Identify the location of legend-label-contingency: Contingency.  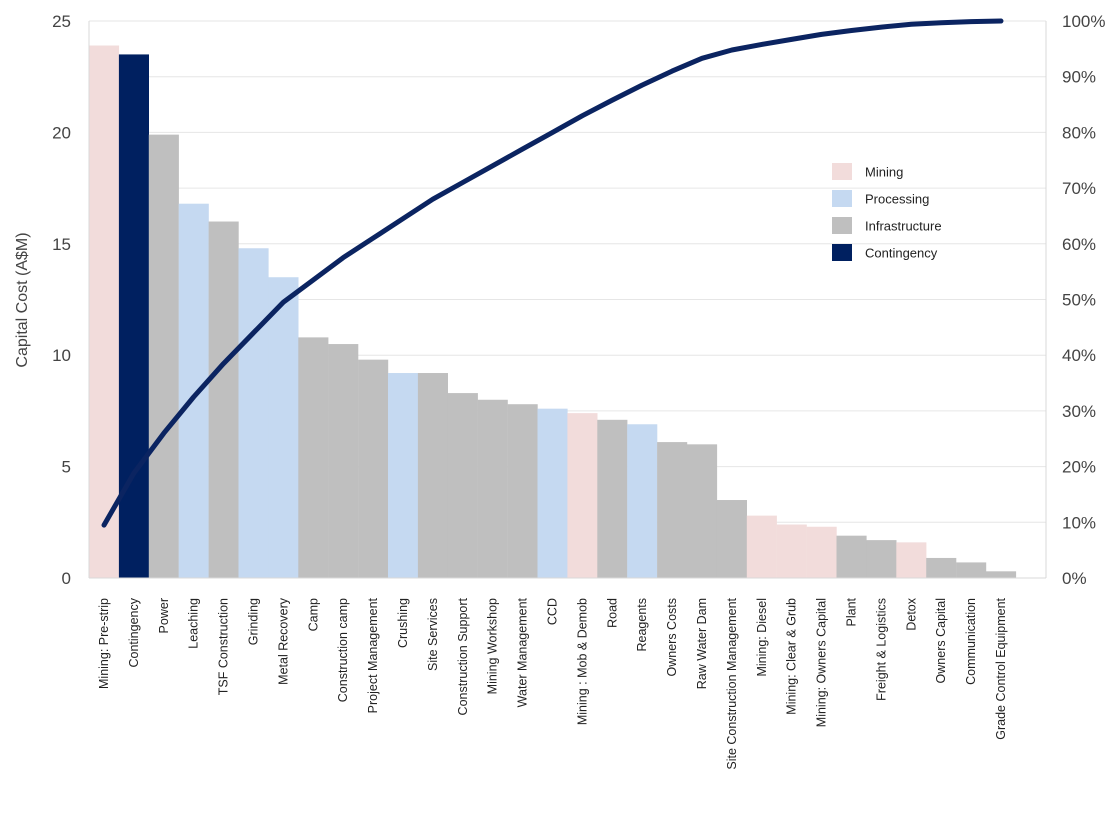
(901, 253).